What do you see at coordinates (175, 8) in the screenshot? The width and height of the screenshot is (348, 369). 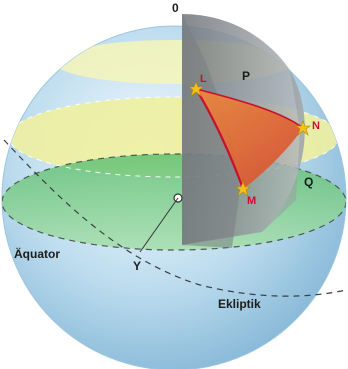 I see `label-top: 0` at bounding box center [175, 8].